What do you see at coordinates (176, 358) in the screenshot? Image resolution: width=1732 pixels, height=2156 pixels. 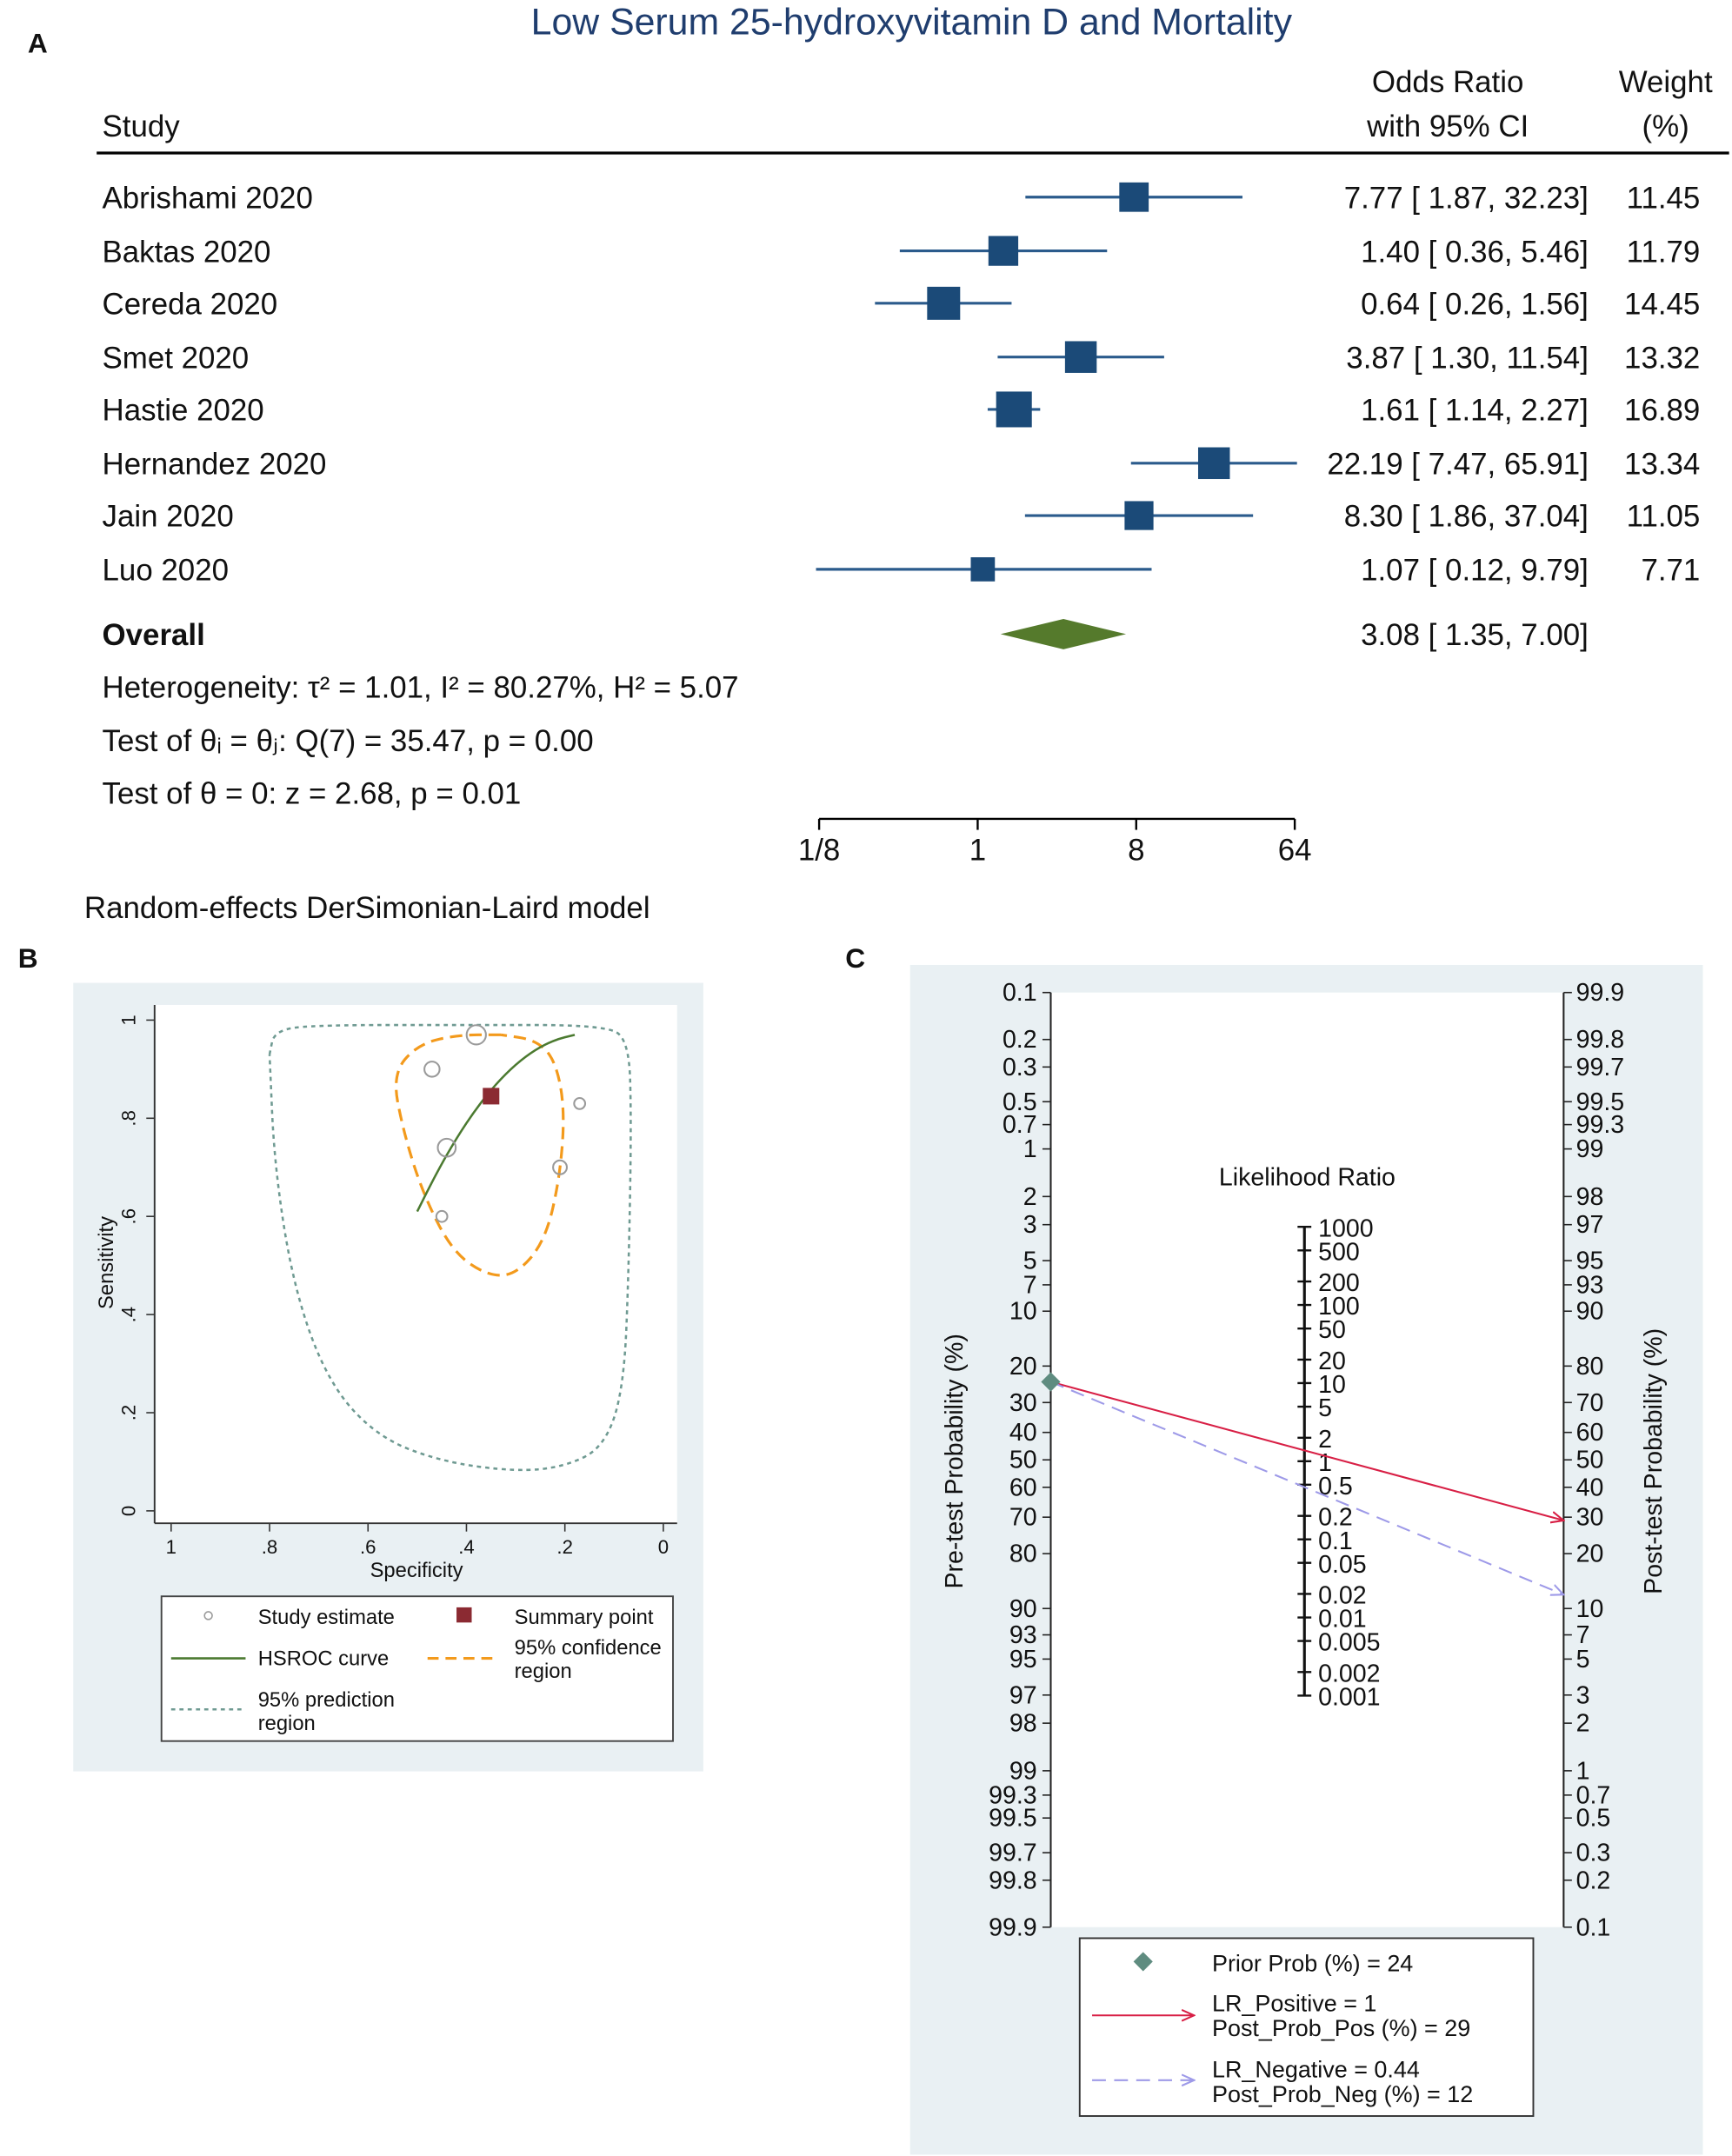 I see `study-name: Smet 2020` at bounding box center [176, 358].